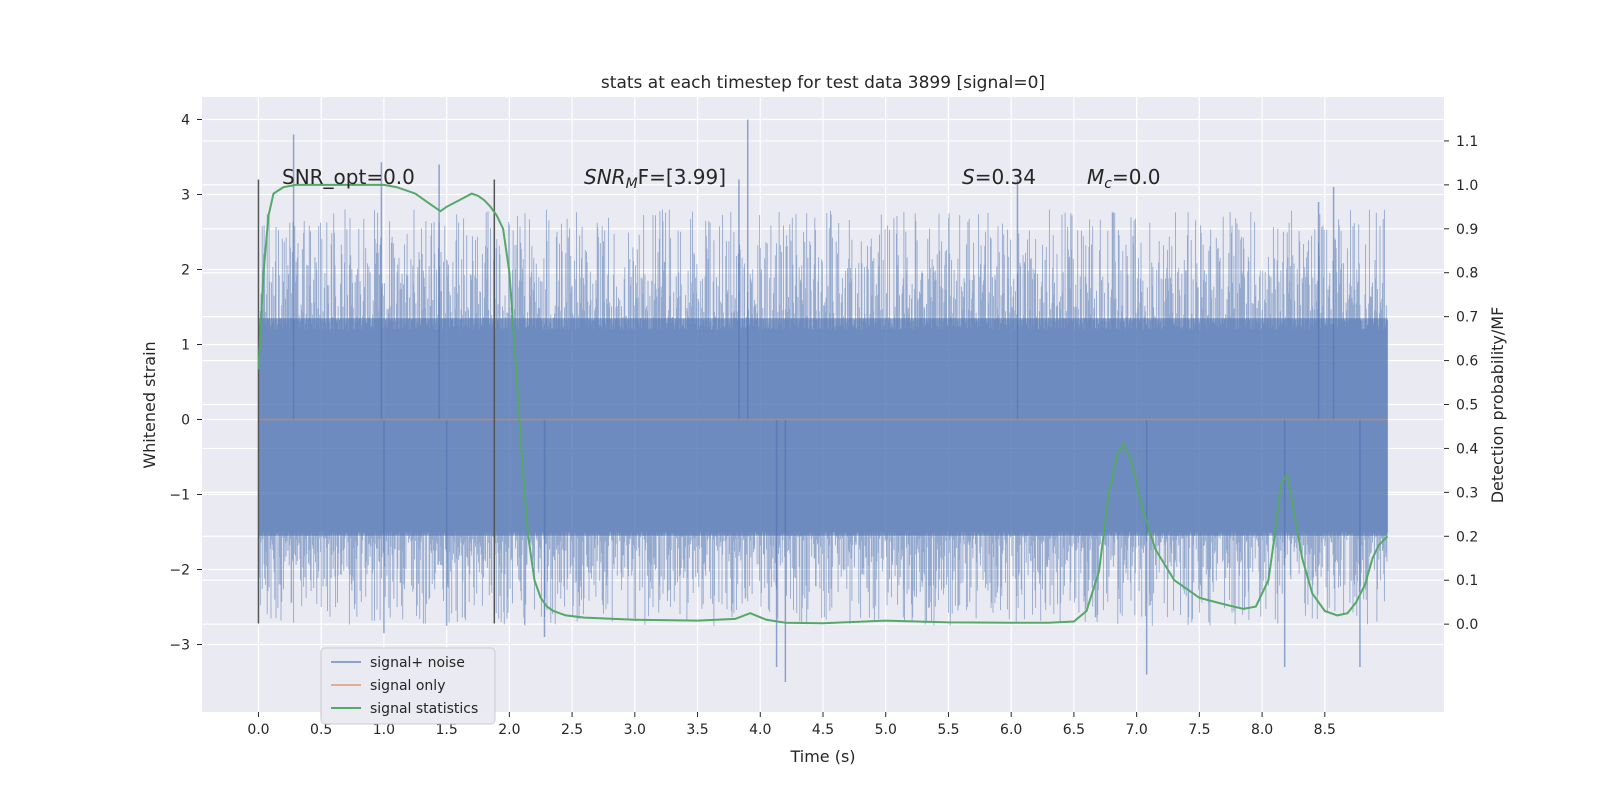  Describe the element at coordinates (1137, 730) in the screenshot. I see `x-tick-label-14: 7.0` at that location.